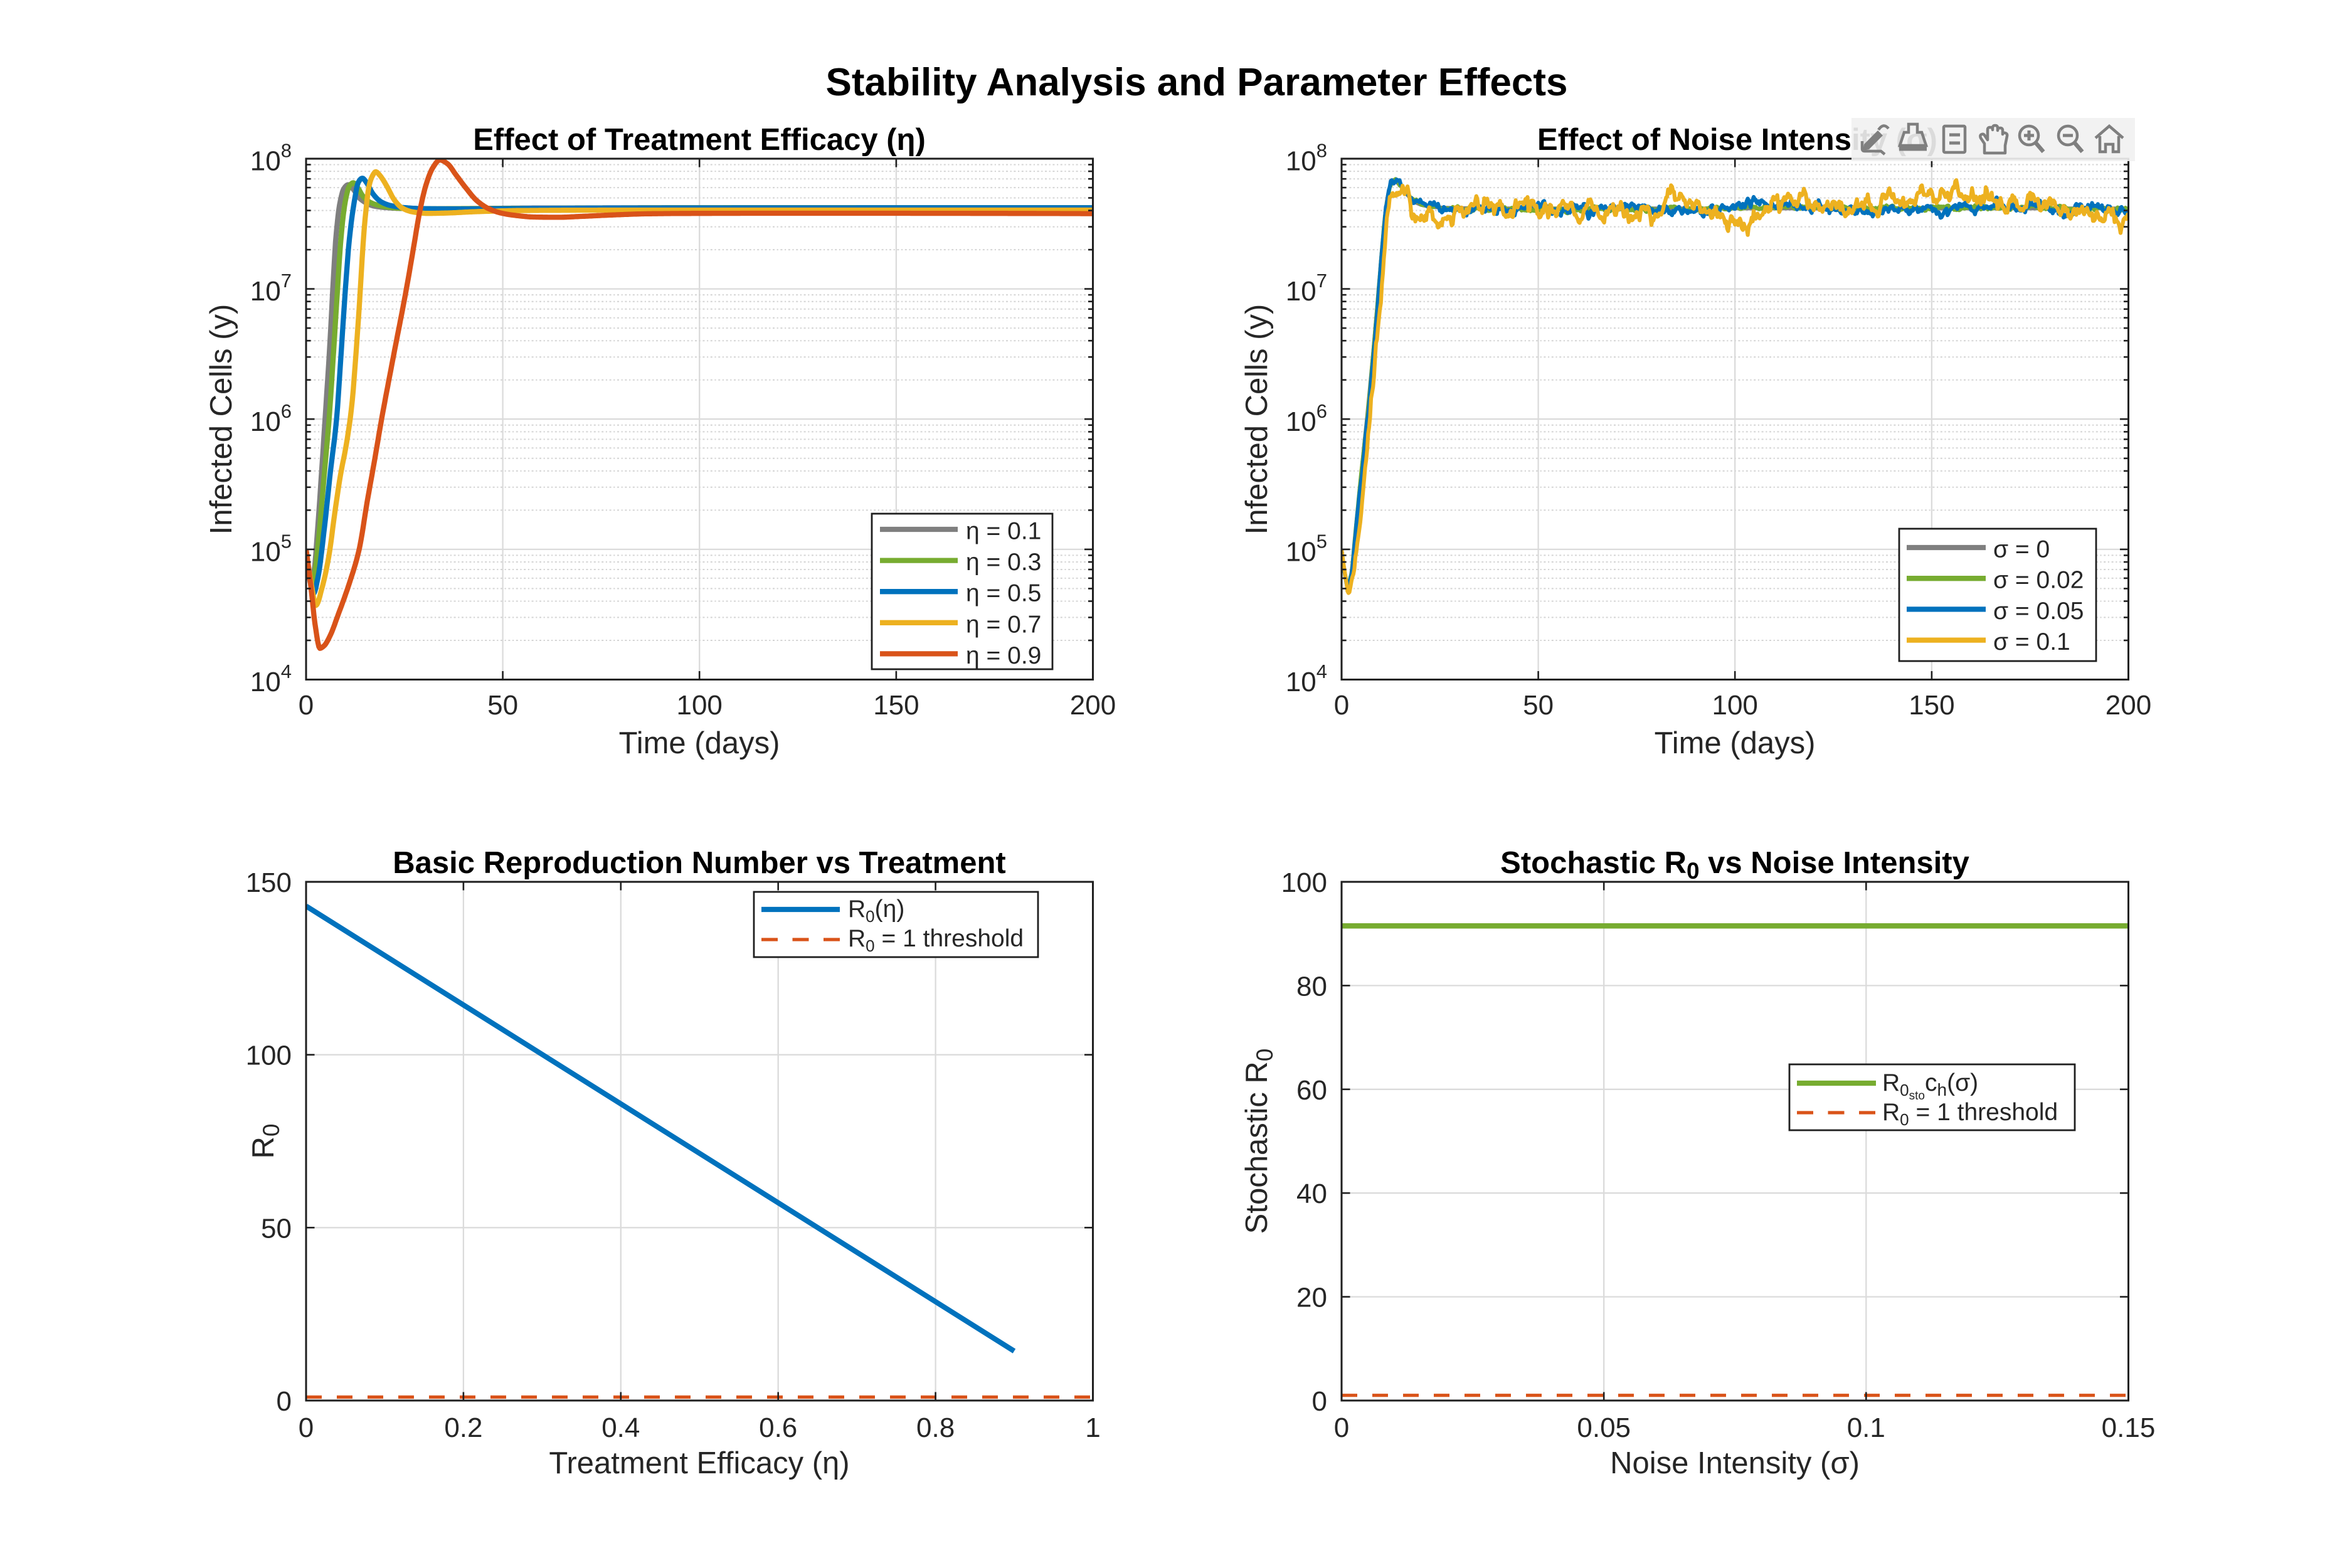  What do you see at coordinates (1735, 1463) in the screenshot?
I see `svg-text: Noise Intensity (σ)` at bounding box center [1735, 1463].